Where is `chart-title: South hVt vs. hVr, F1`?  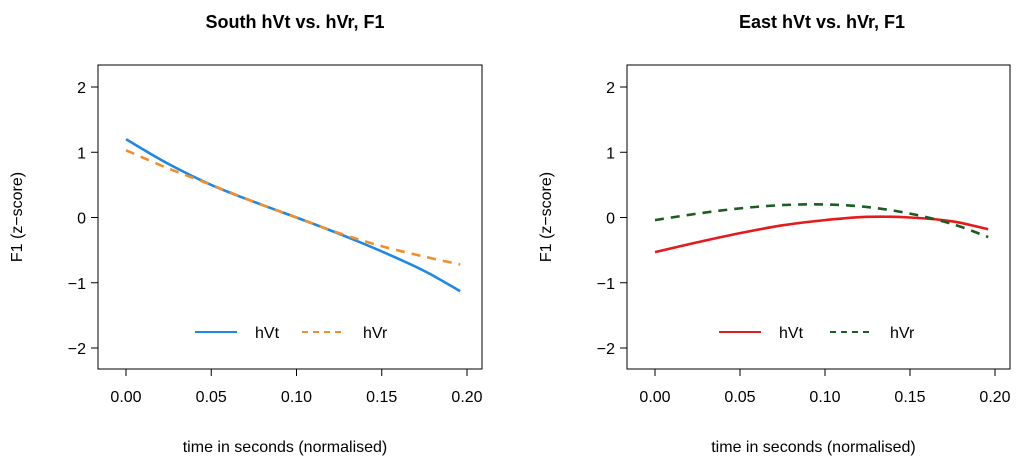 chart-title: South hVt vs. hVr, F1 is located at coordinates (294, 22).